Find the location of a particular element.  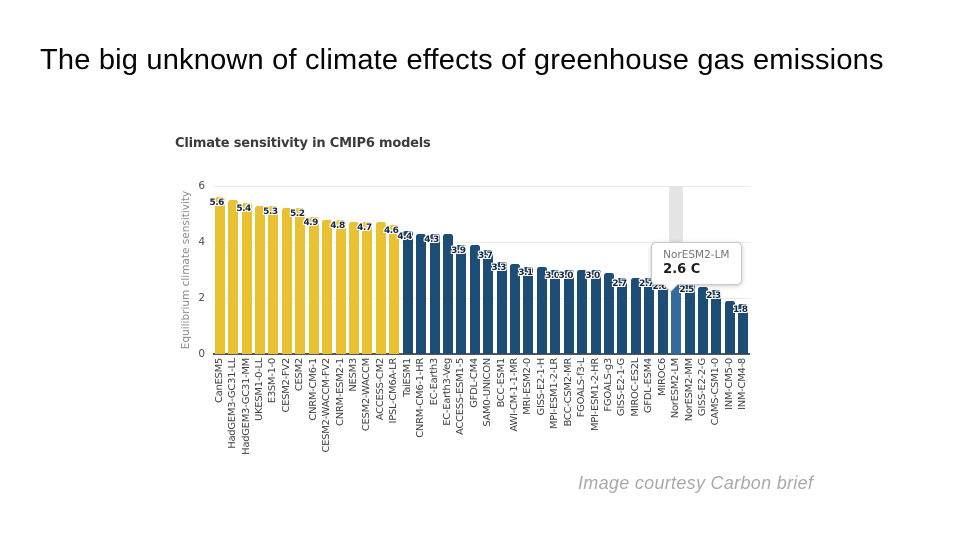

x-tick-label: CAMS-CSM1-0 is located at coordinates (716, 392).